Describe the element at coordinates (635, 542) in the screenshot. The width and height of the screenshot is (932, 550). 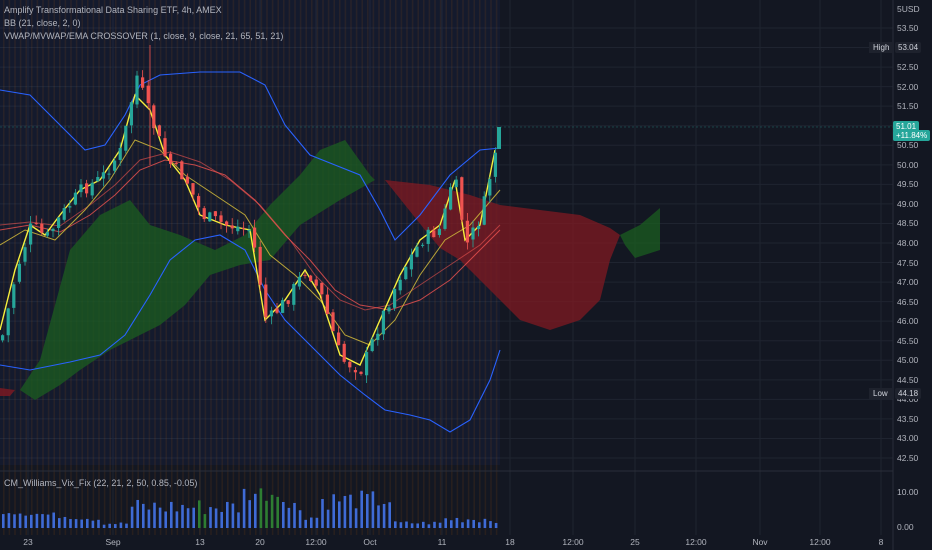
I see `time-tick: 25` at that location.